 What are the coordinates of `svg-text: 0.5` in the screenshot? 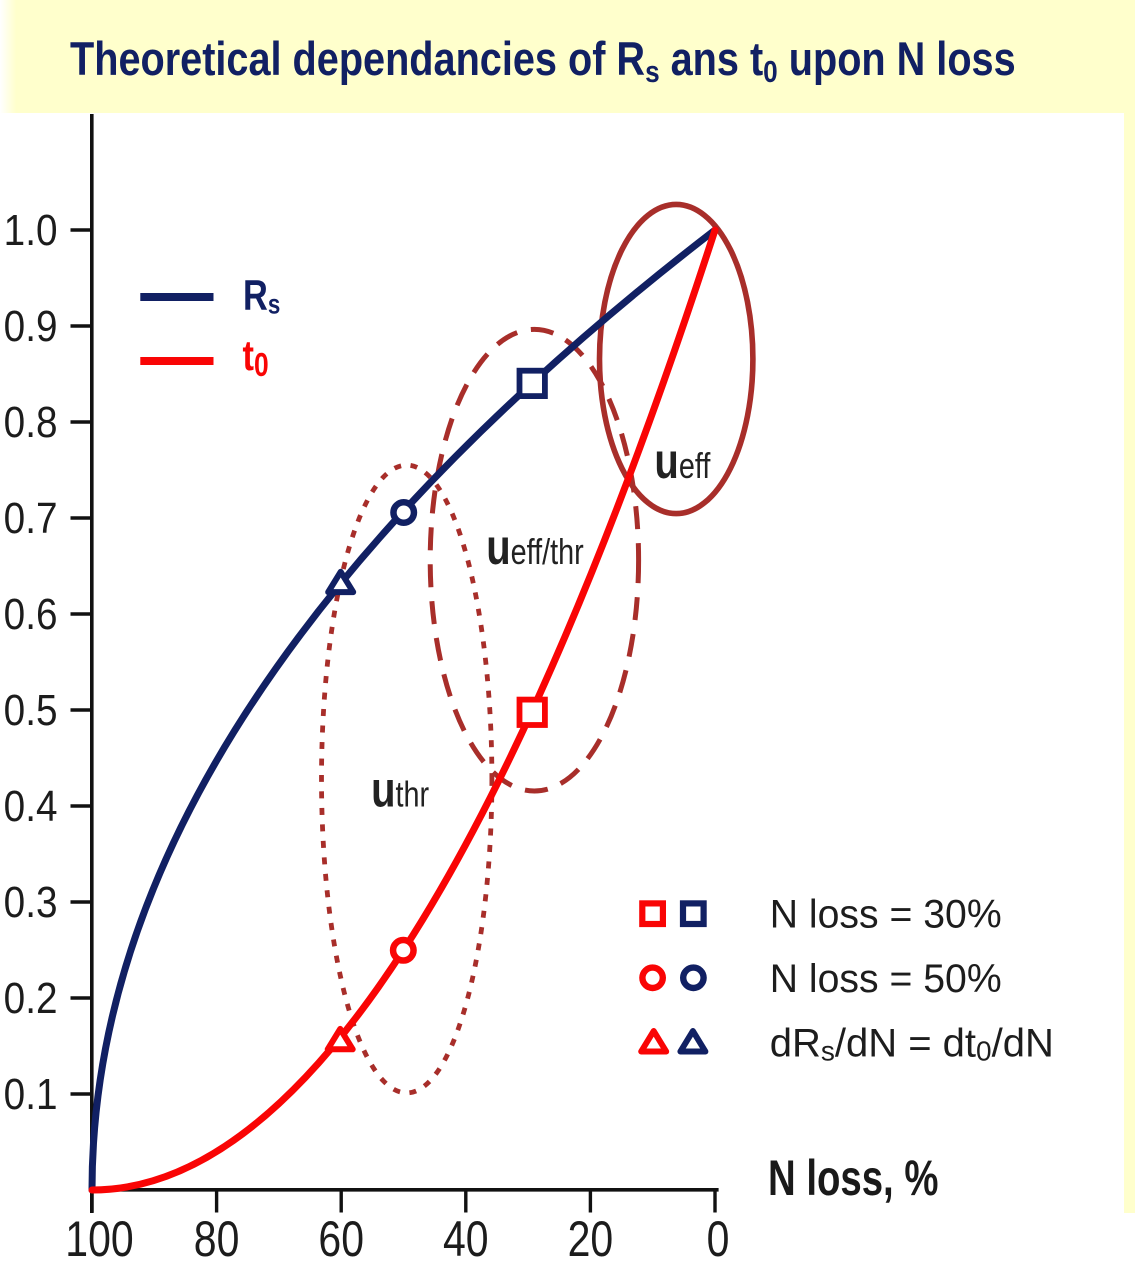 It's located at (31, 710).